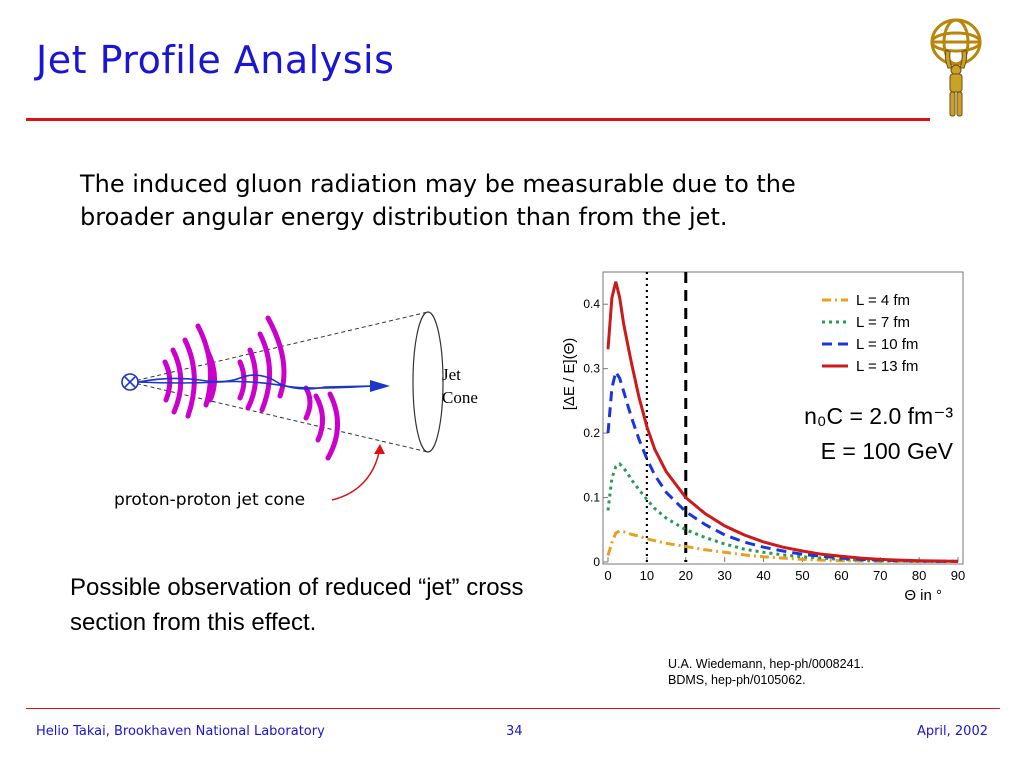 The width and height of the screenshot is (1024, 768). I want to click on x-tick-label: 40, so click(763, 575).